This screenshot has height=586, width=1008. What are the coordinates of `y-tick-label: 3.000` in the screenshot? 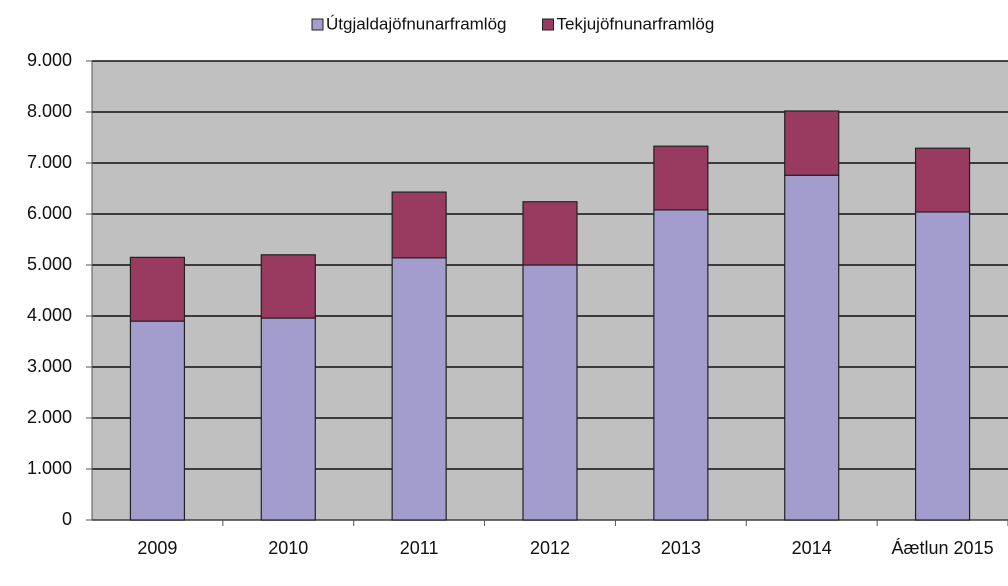 It's located at (49, 366).